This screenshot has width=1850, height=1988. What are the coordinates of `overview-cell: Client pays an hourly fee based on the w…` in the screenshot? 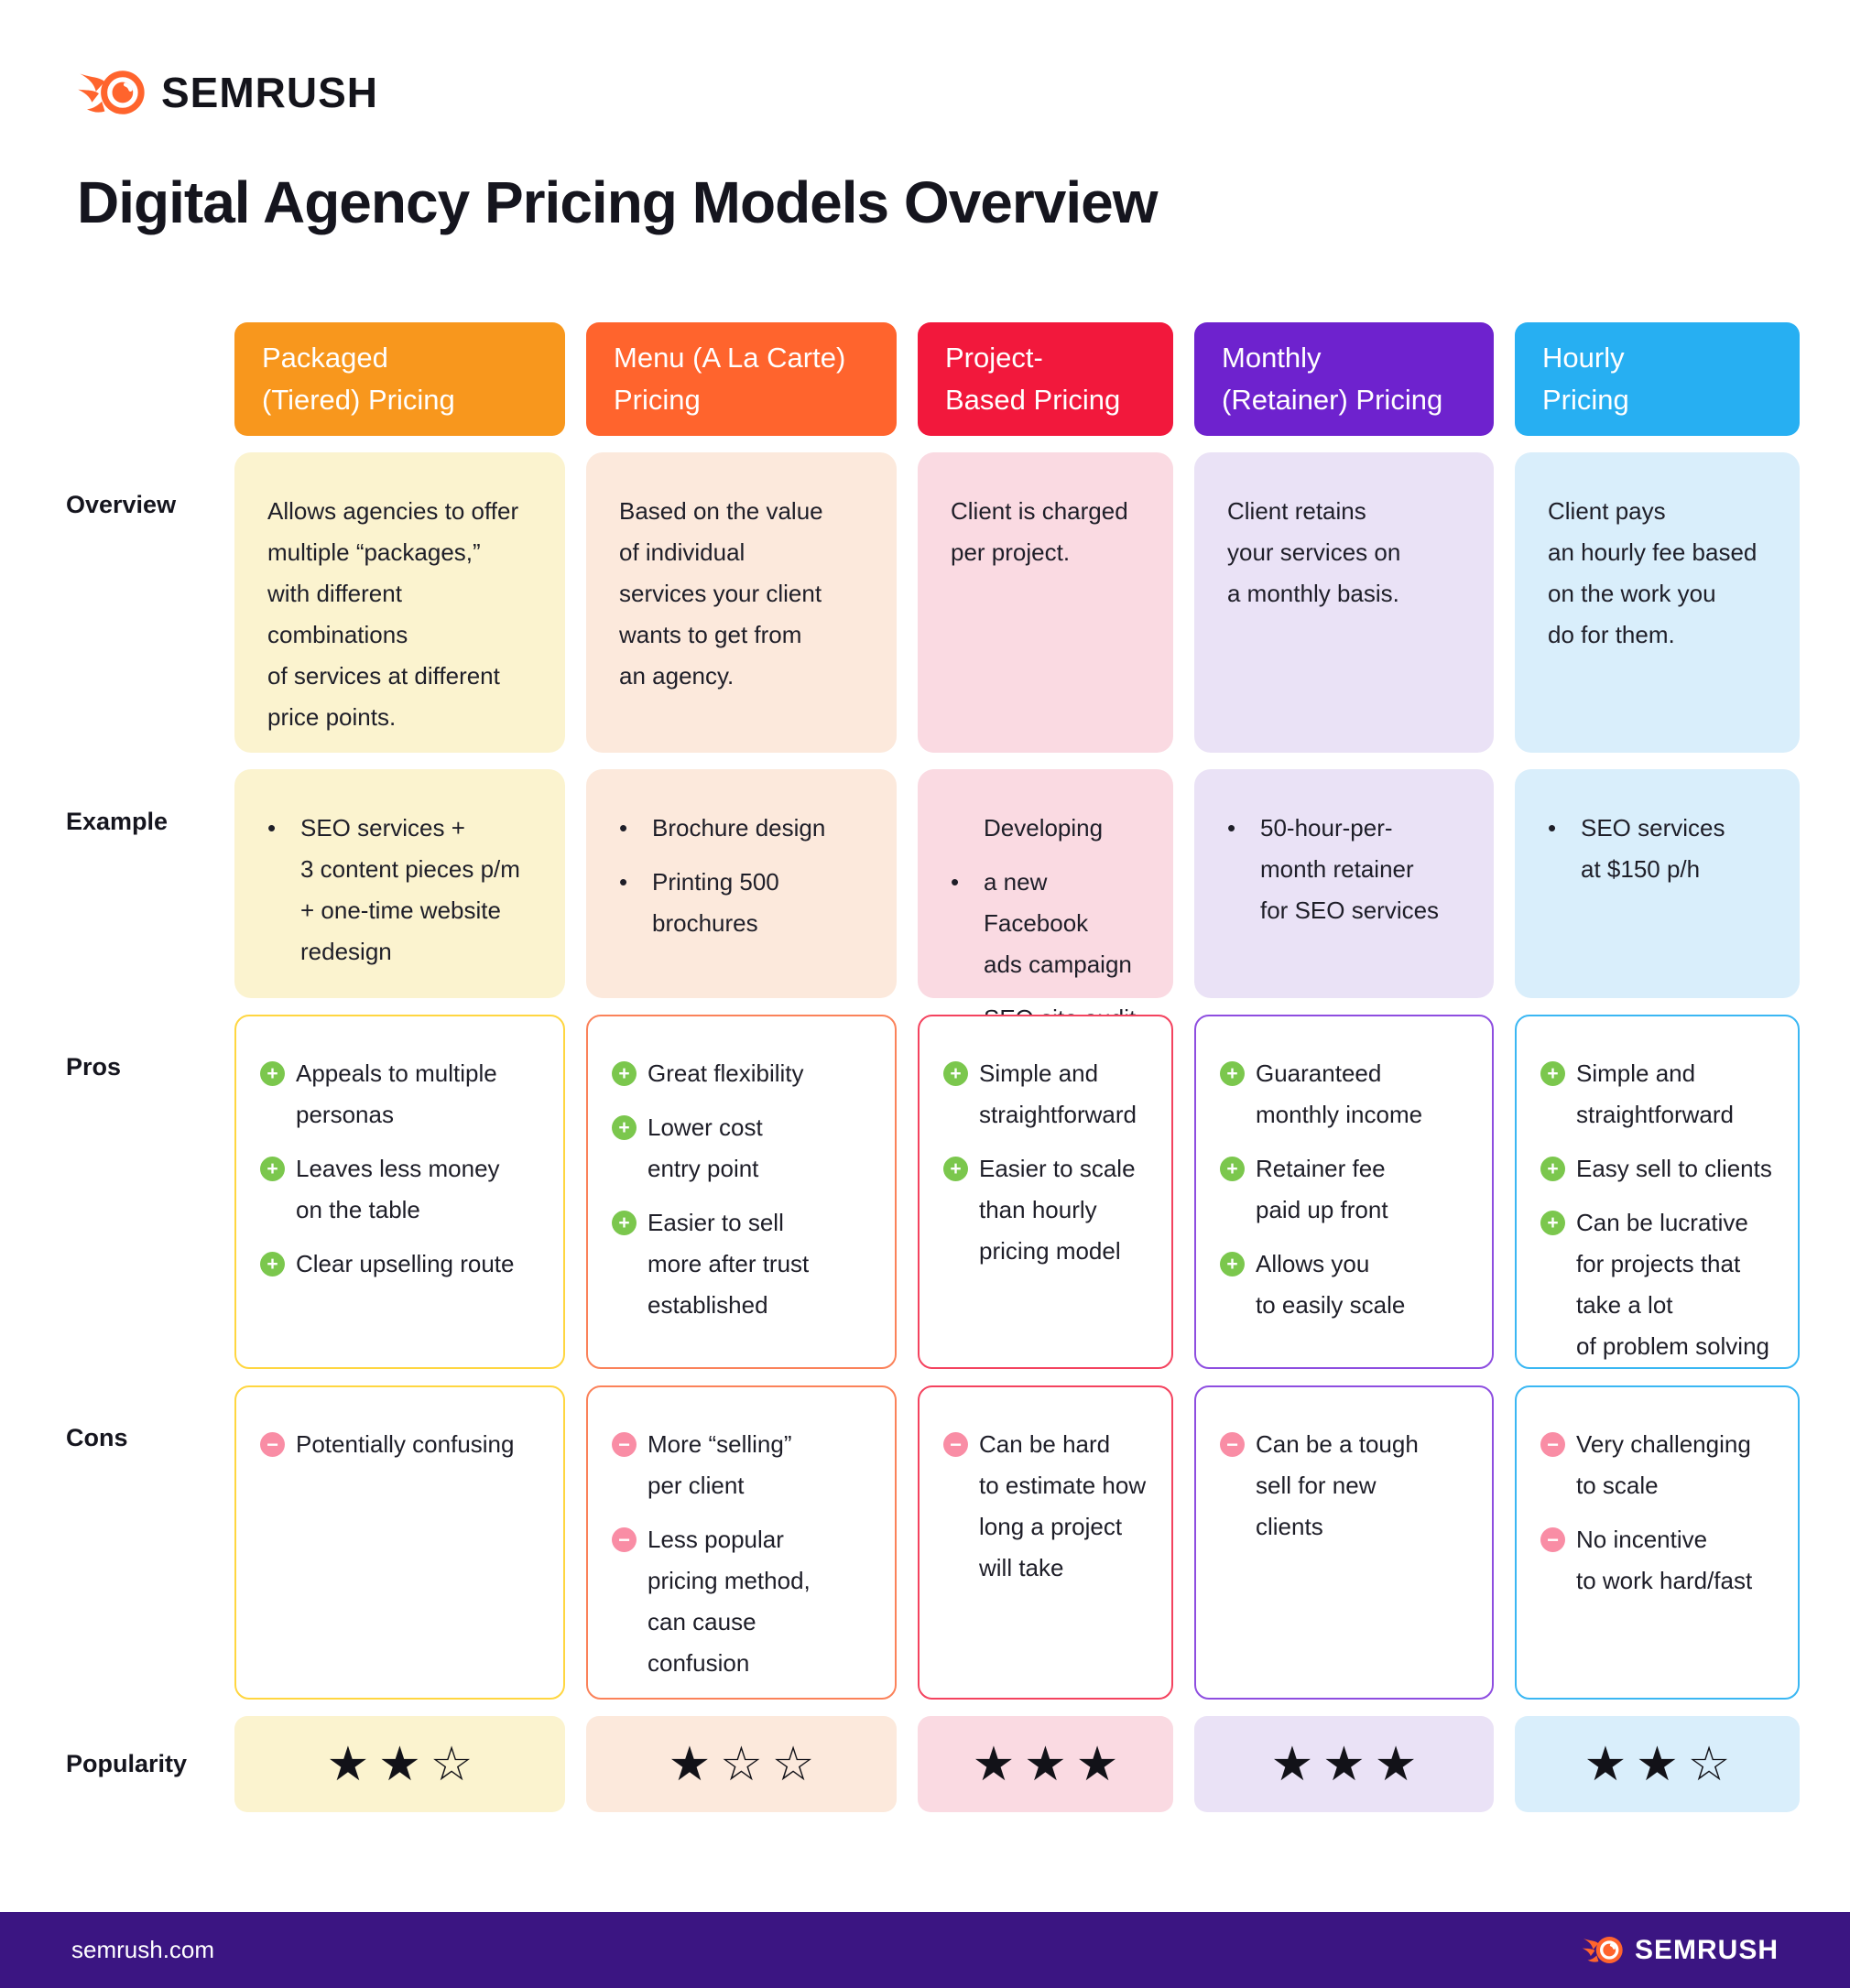 It's located at (1657, 603).